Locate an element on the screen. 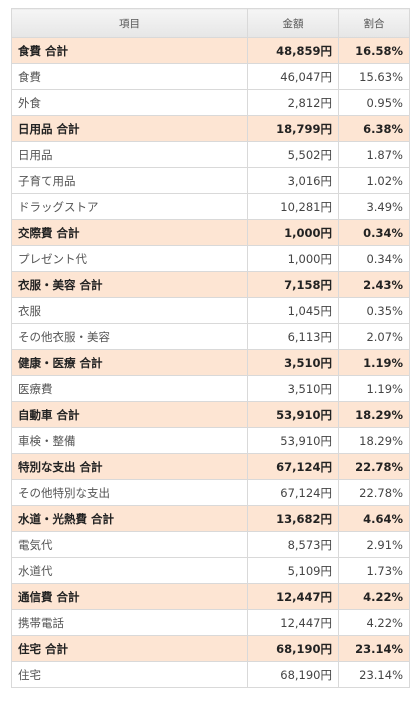 The image size is (420, 728). ratio-cell: 0.95% is located at coordinates (374, 102).